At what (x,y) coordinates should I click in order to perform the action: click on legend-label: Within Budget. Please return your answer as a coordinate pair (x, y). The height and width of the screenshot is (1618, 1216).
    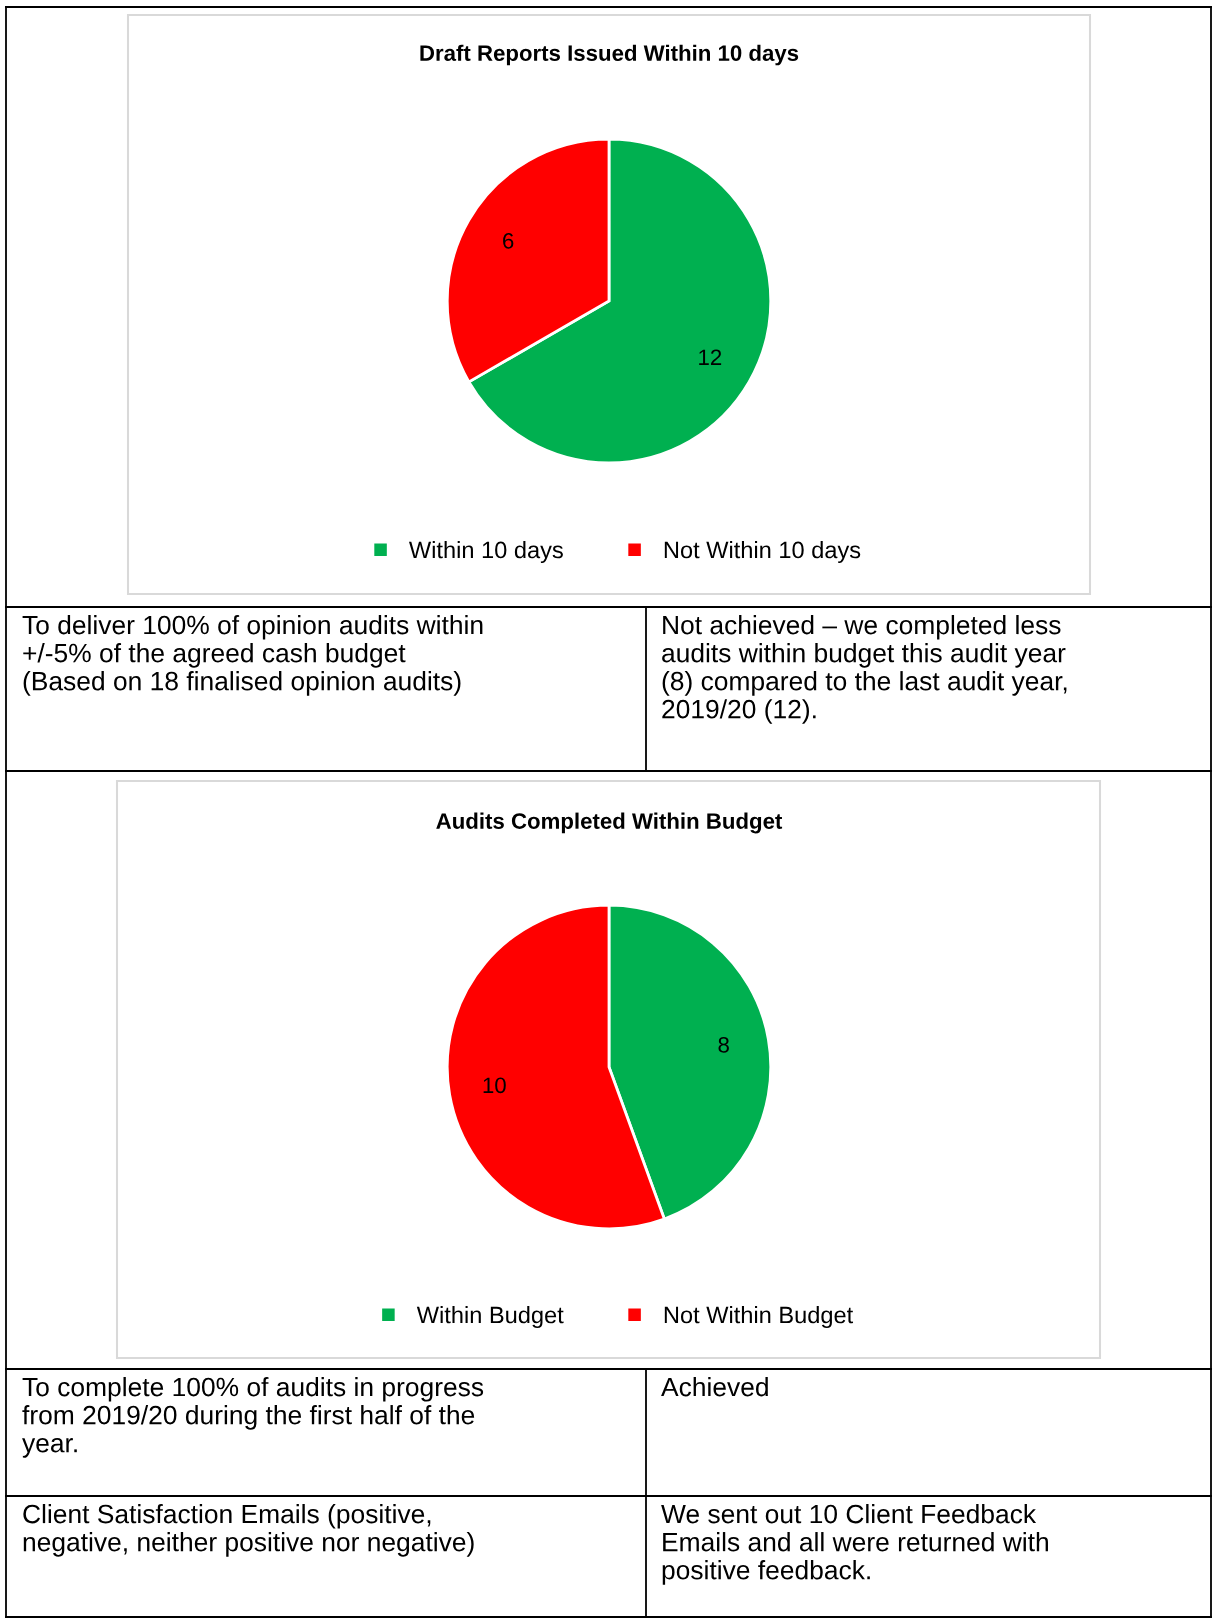
    Looking at the image, I should click on (490, 1317).